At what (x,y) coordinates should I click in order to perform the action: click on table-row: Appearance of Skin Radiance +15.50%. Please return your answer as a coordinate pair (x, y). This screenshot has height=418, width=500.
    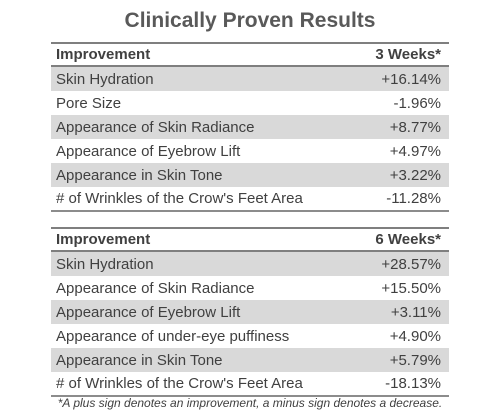
    Looking at the image, I should click on (250, 288).